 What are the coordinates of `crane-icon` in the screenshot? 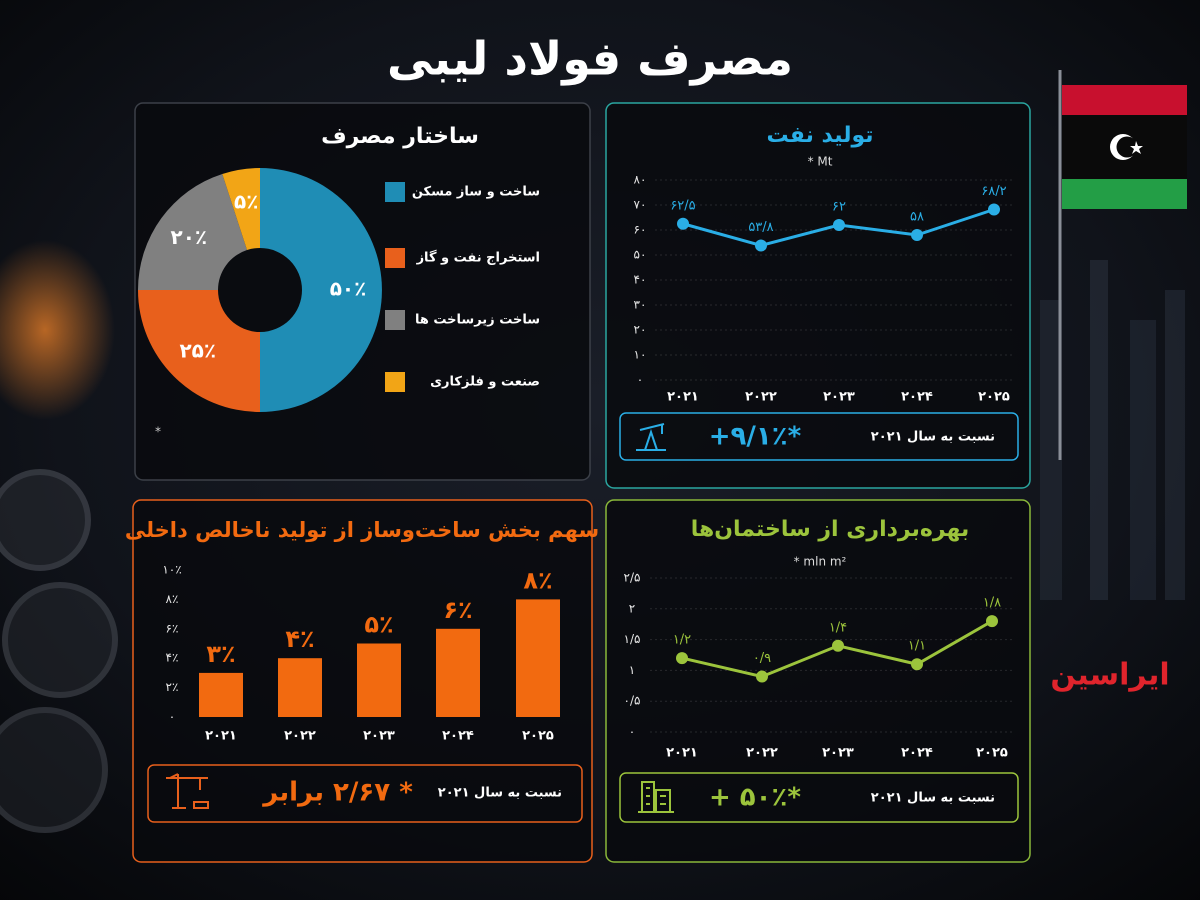 It's located at (187, 791).